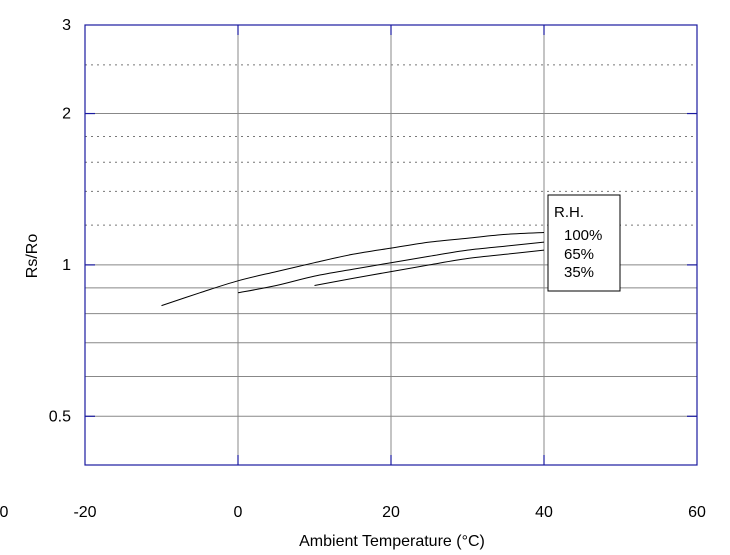 The width and height of the screenshot is (730, 555). What do you see at coordinates (238, 512) in the screenshot?
I see `x-tick-label: 0` at bounding box center [238, 512].